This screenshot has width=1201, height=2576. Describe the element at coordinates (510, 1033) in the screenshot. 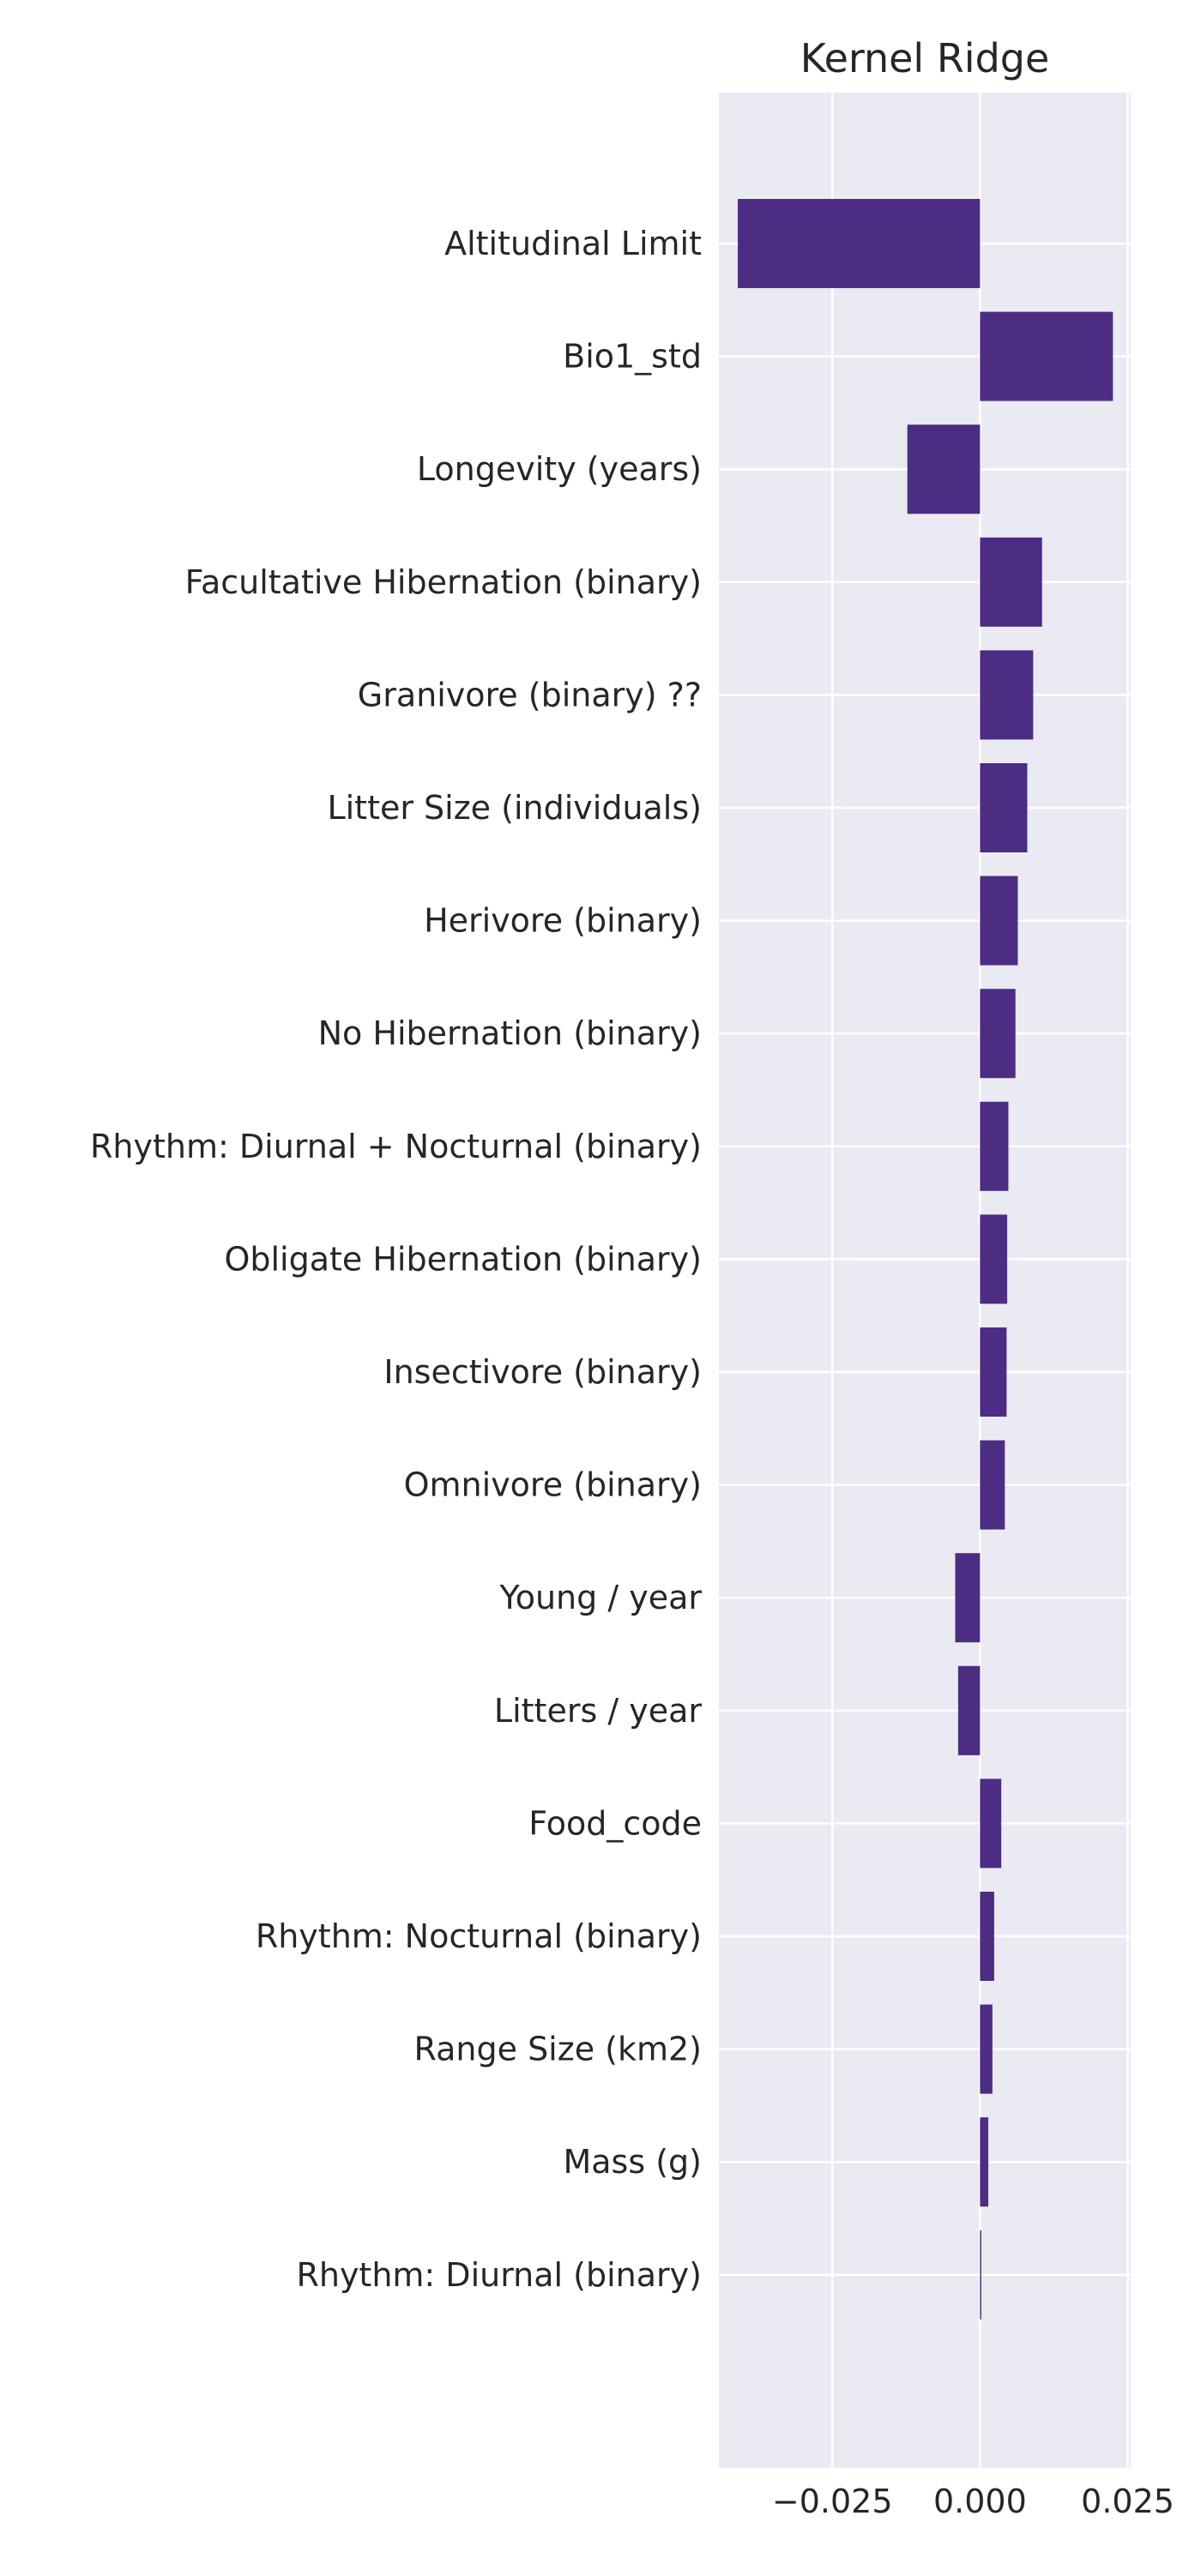

I see `category-label: No Hibernation (binary)` at that location.